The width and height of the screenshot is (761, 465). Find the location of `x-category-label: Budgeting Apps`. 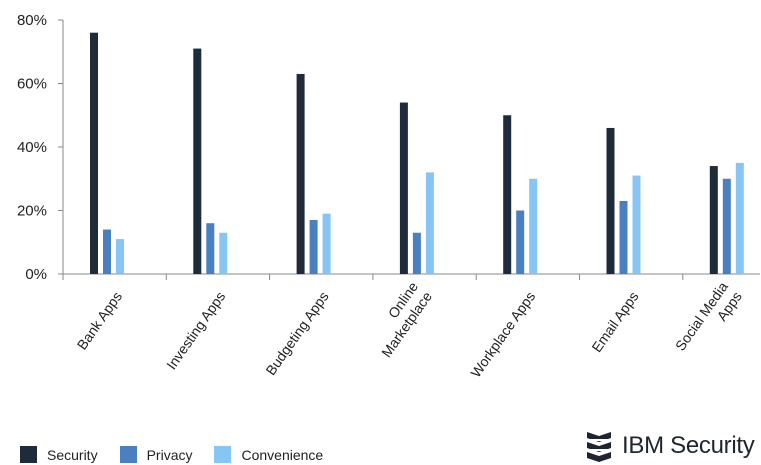

x-category-label: Budgeting Apps is located at coordinates (296, 334).